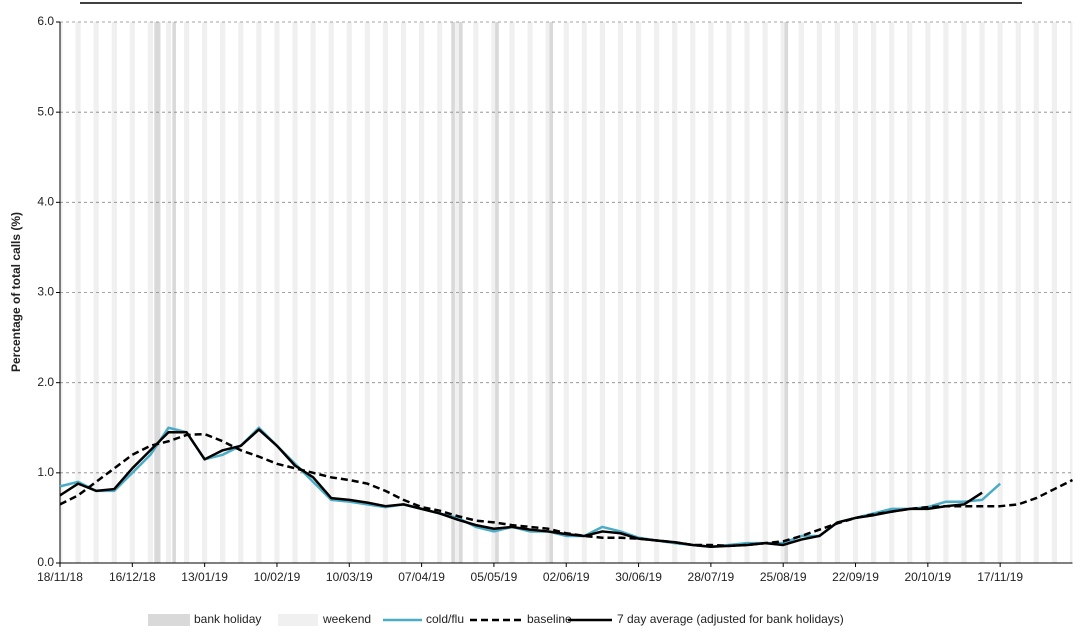  I want to click on x-tick-label: 07/04/19, so click(421, 577).